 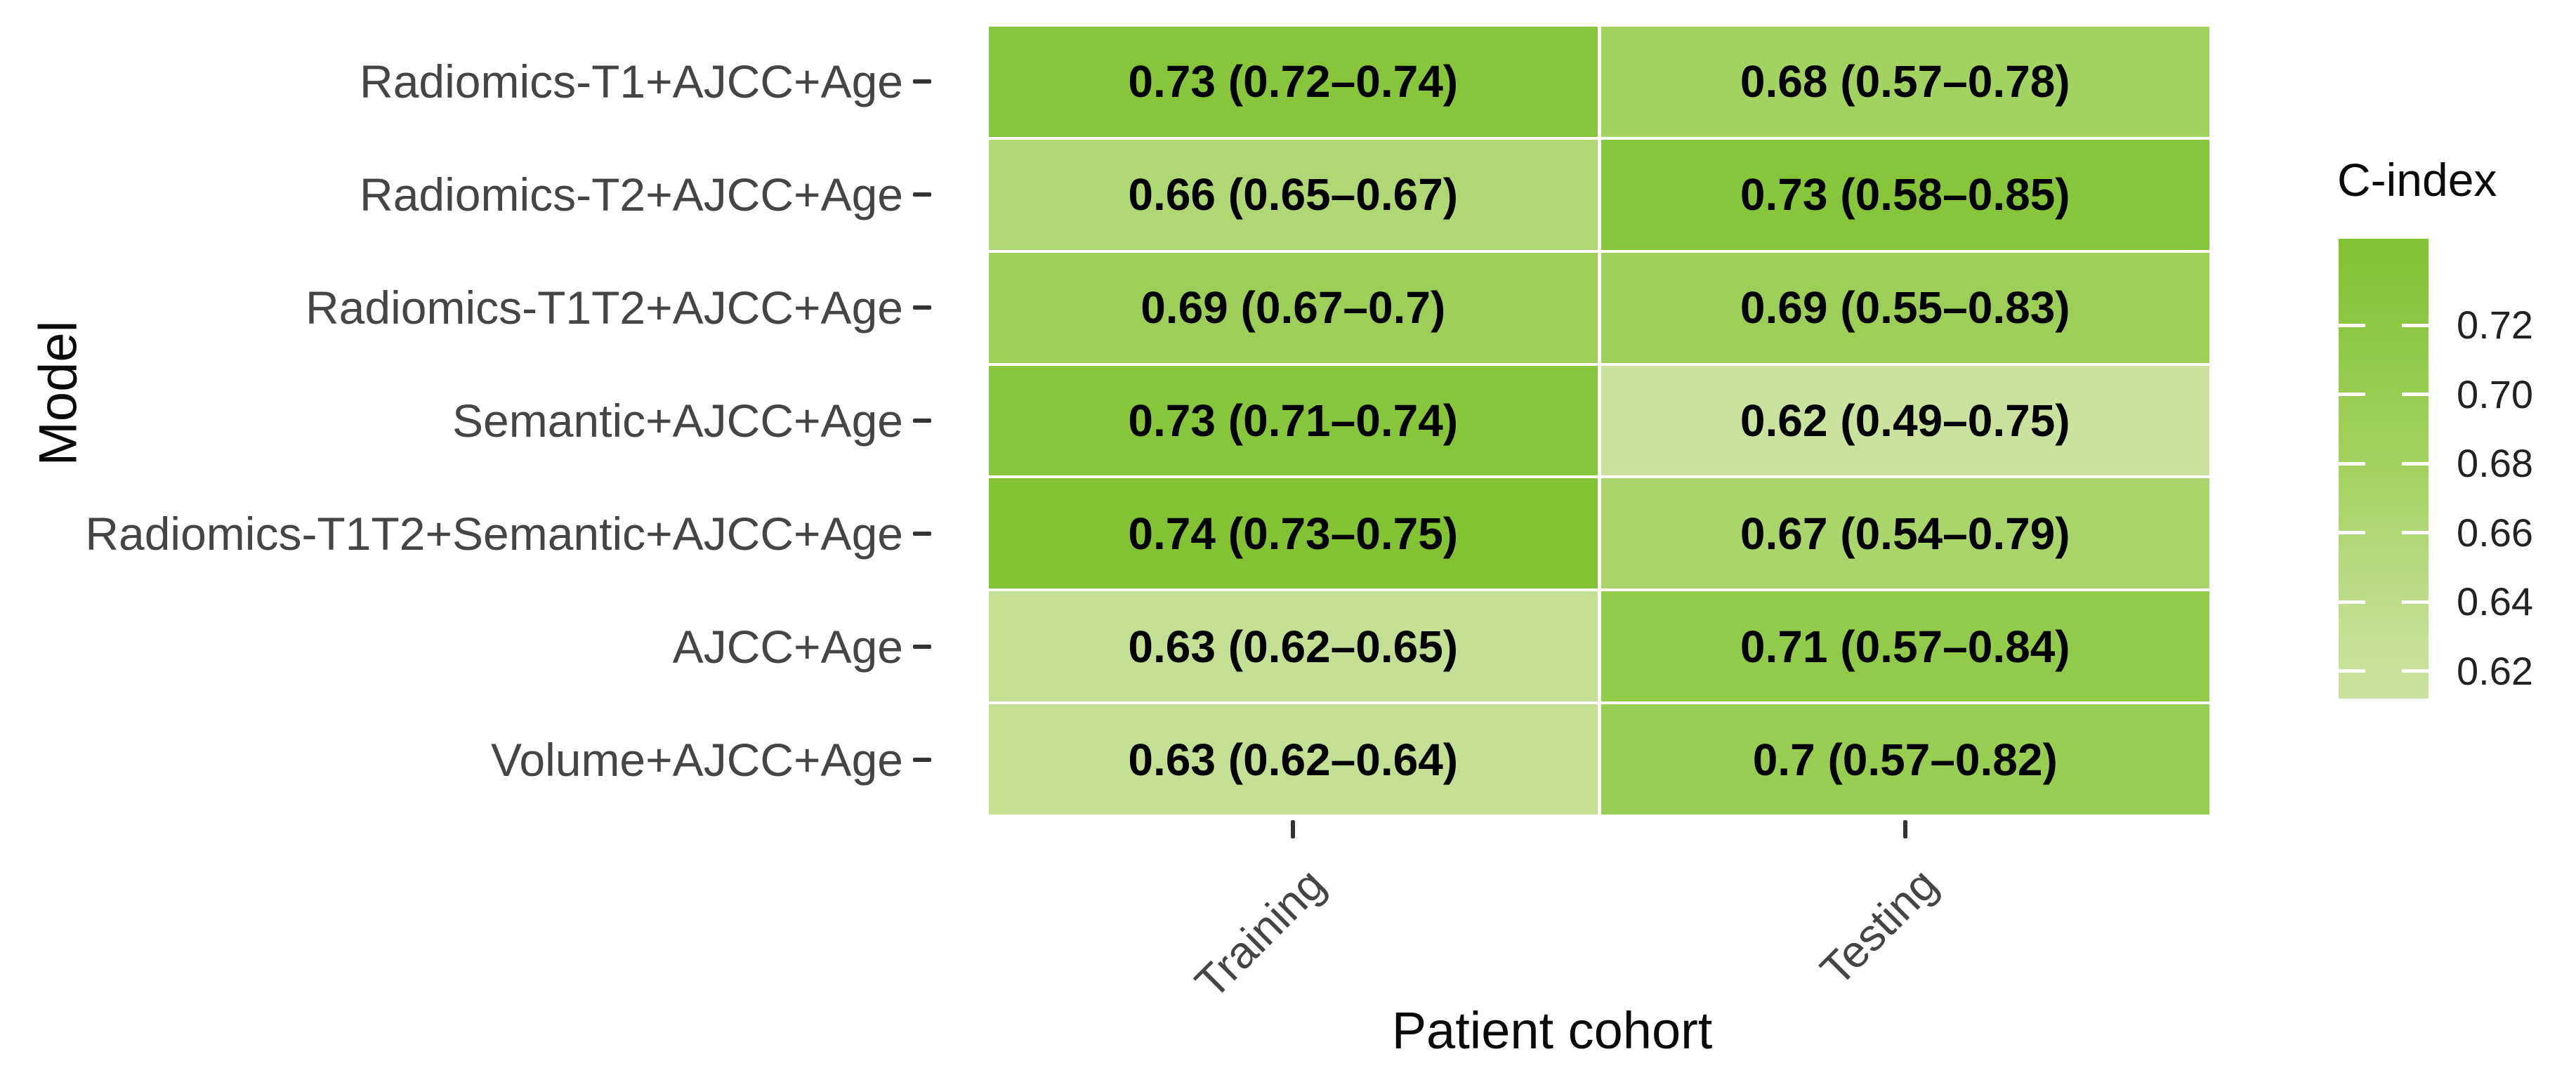 What do you see at coordinates (1905, 533) in the screenshot?
I see `heatmap-cell: 0.67 (0.54–0.79)` at bounding box center [1905, 533].